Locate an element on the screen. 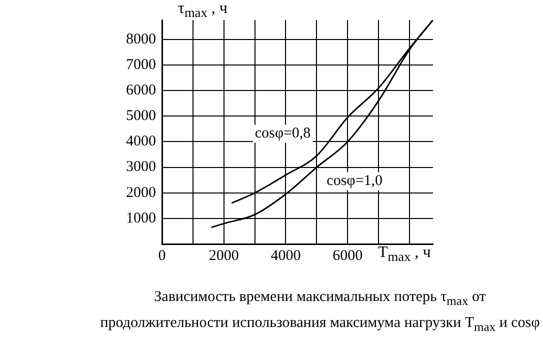  y-tick-label: 3000 is located at coordinates (141, 167).